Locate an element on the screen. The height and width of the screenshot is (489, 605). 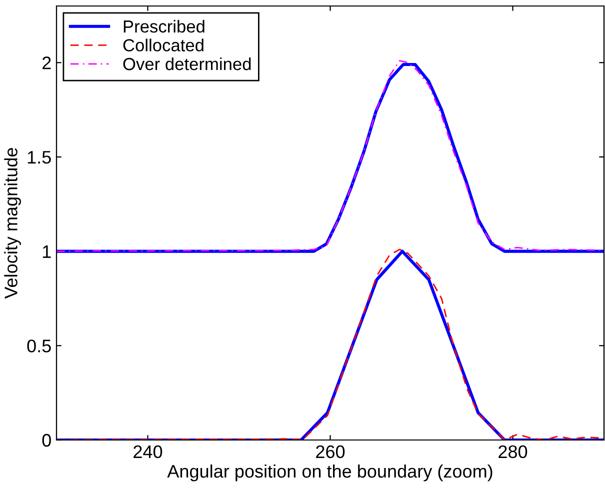
x-tick-label: 240 is located at coordinates (148, 451).